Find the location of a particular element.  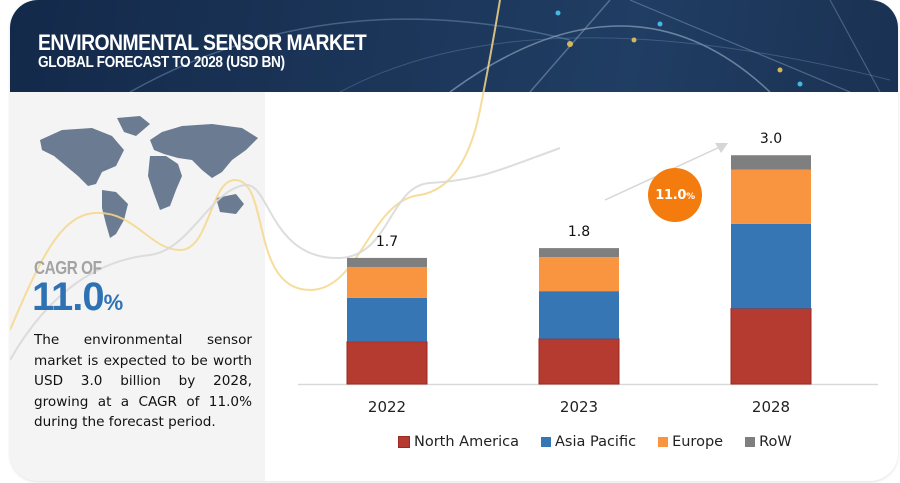

legend-item-europe: Europe is located at coordinates (690, 442).